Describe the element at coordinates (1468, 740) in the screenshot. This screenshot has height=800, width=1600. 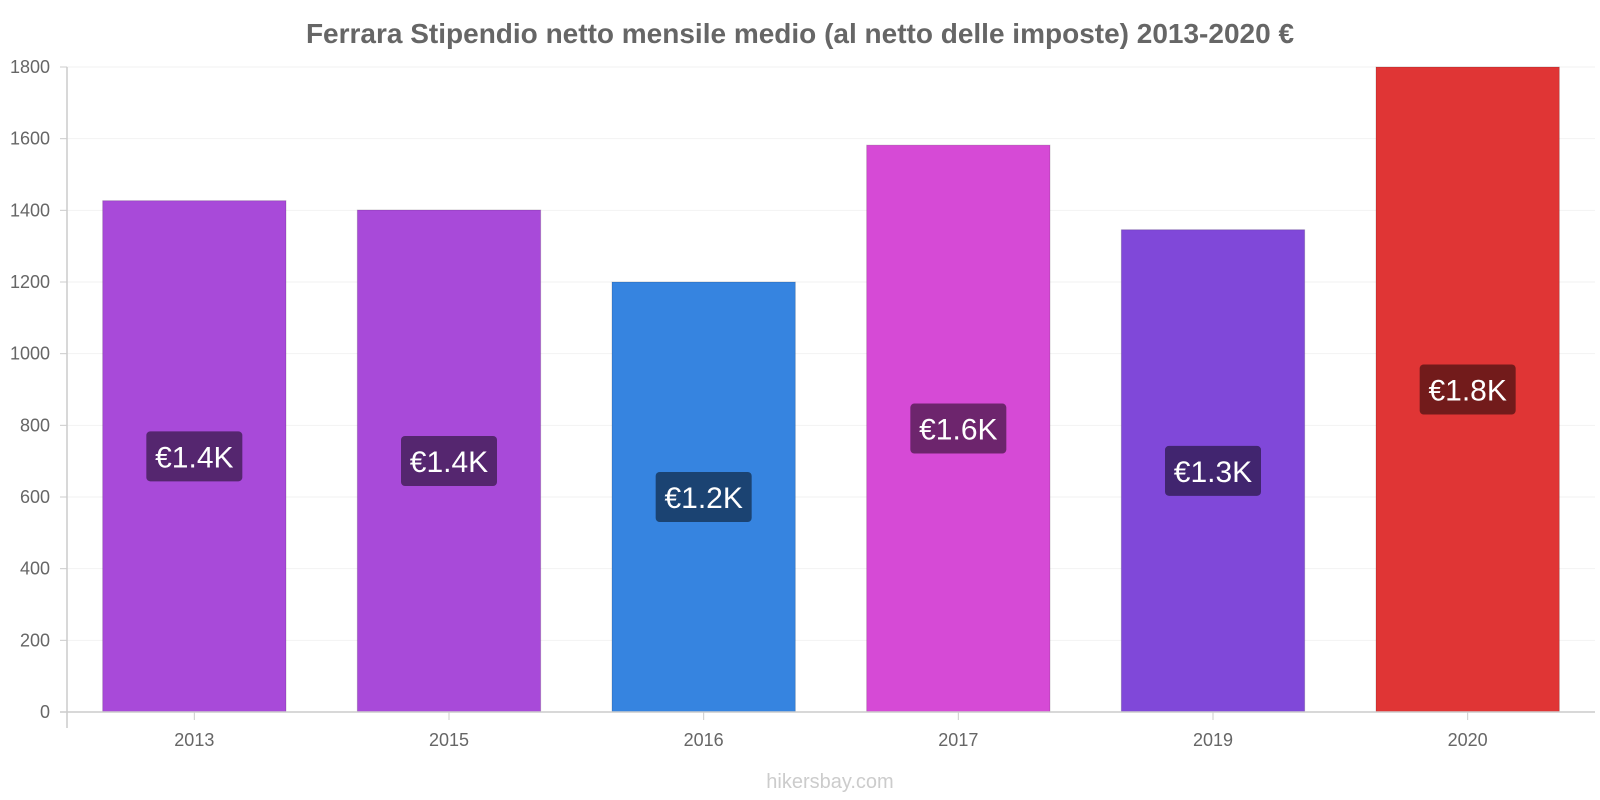
I see `x-tick-label-2020: 2020` at that location.